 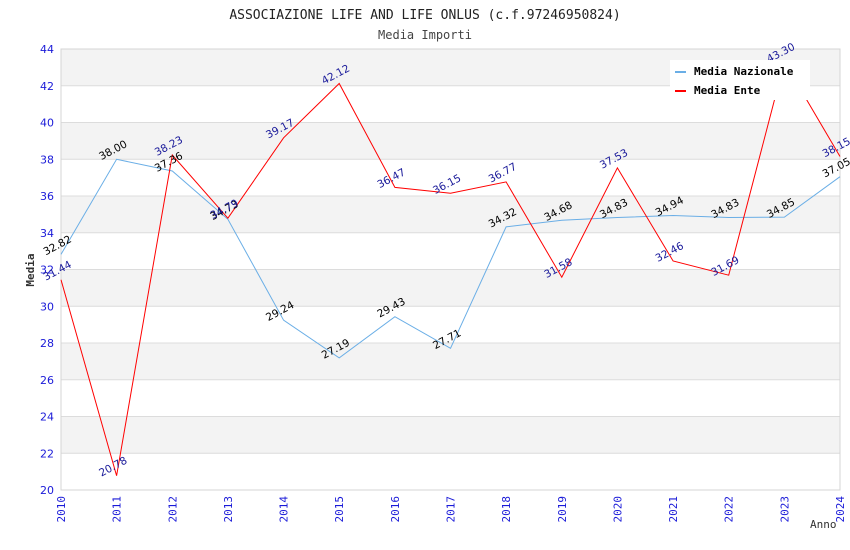 What do you see at coordinates (61, 509) in the screenshot?
I see `x-tick-label: 2010` at bounding box center [61, 509].